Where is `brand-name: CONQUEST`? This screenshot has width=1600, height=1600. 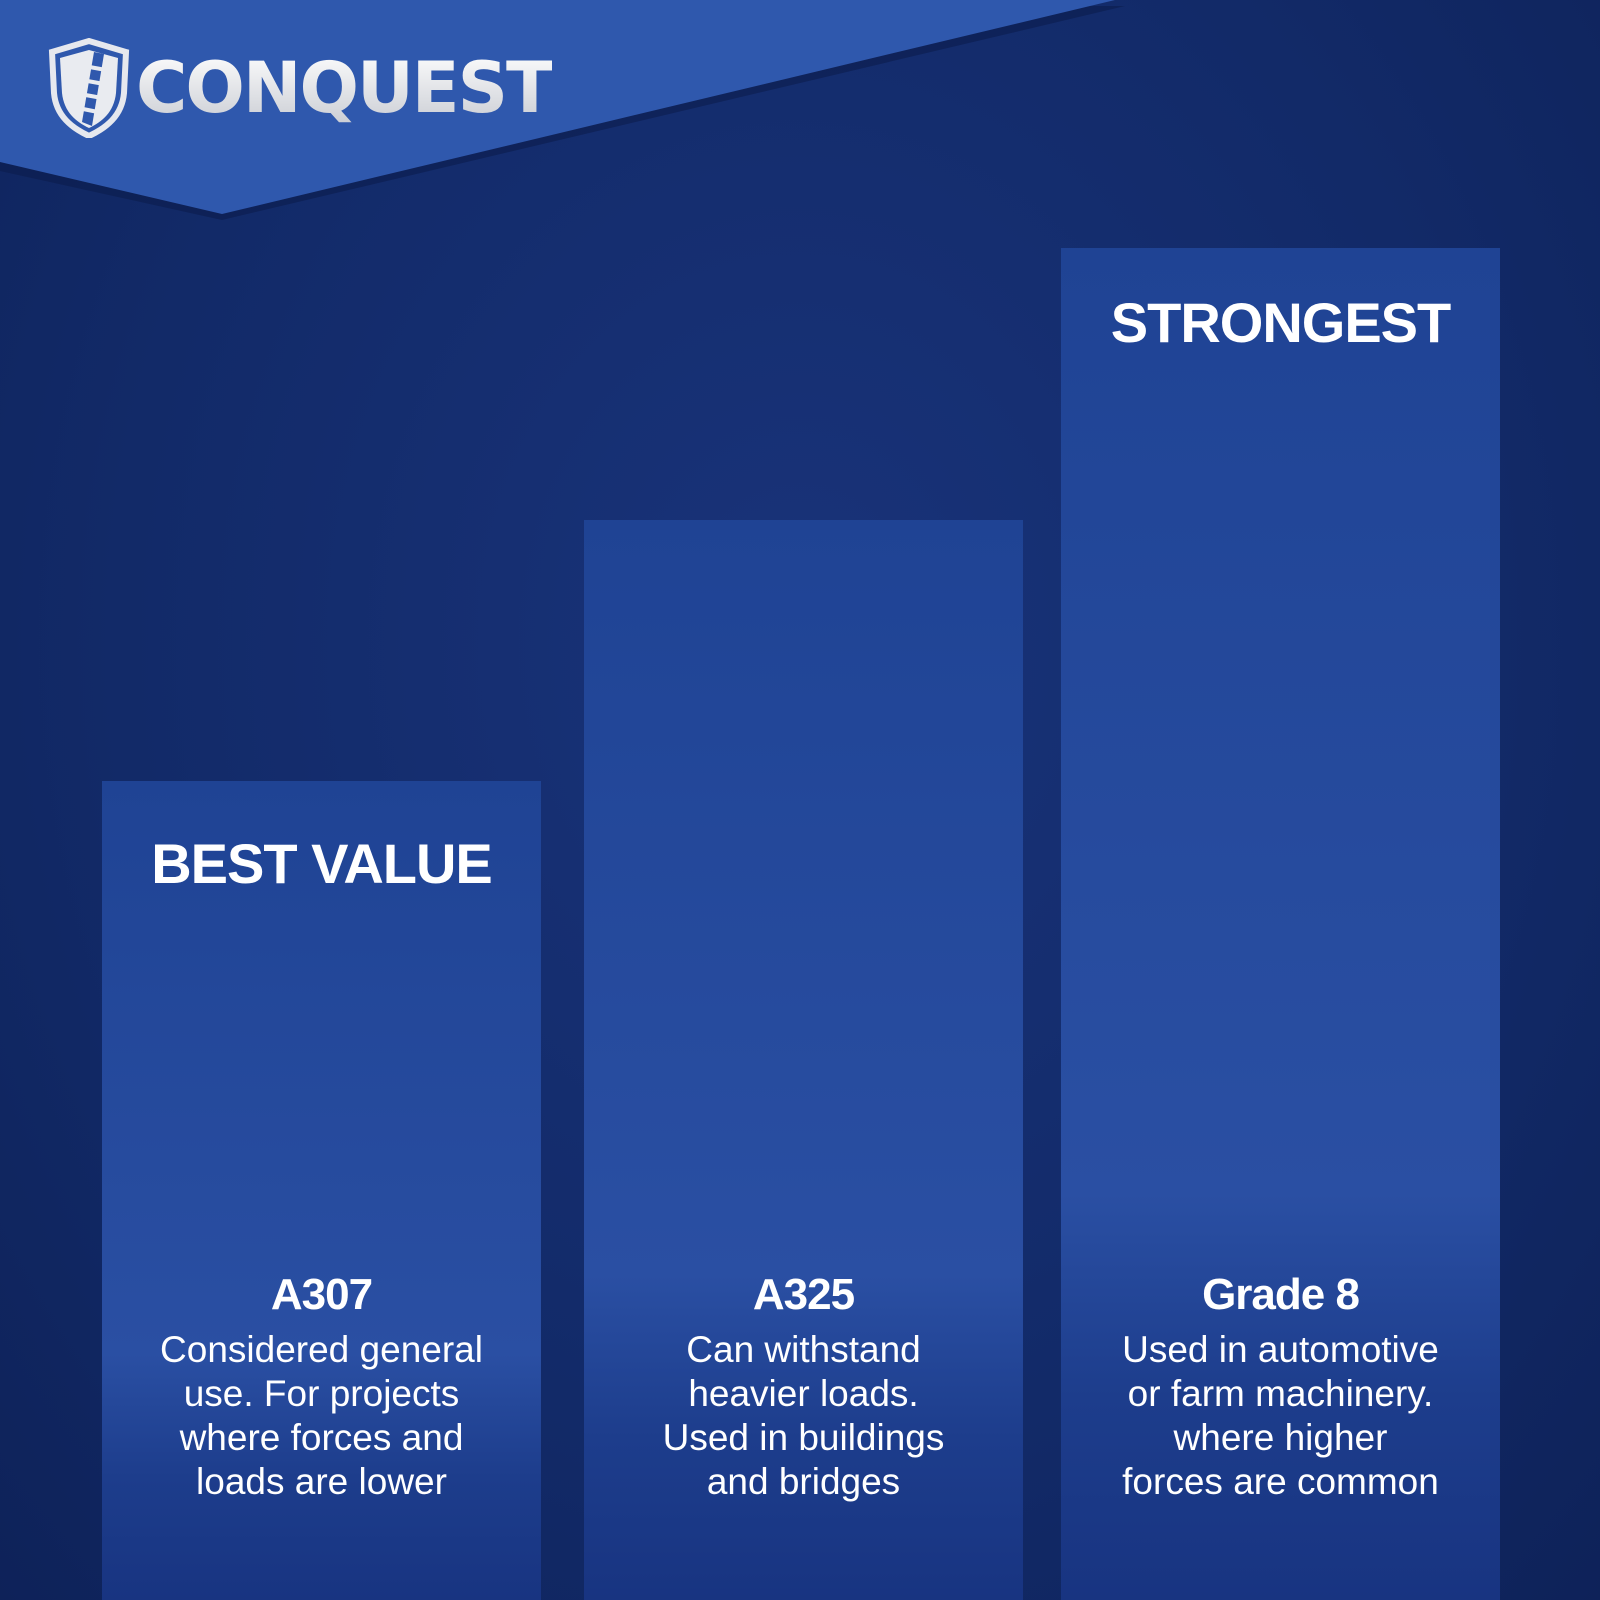 brand-name: CONQUEST is located at coordinates (345, 88).